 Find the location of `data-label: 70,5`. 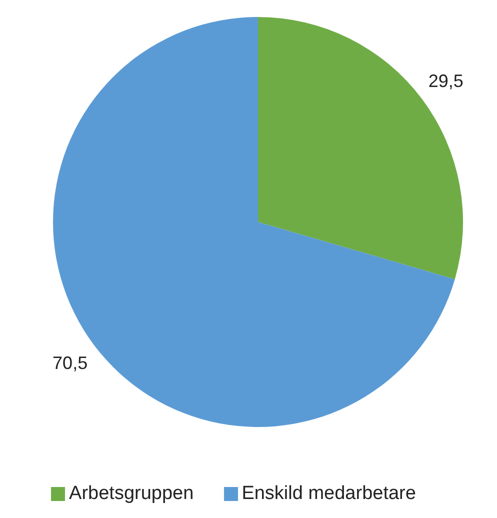

data-label: 70,5 is located at coordinates (70, 363).